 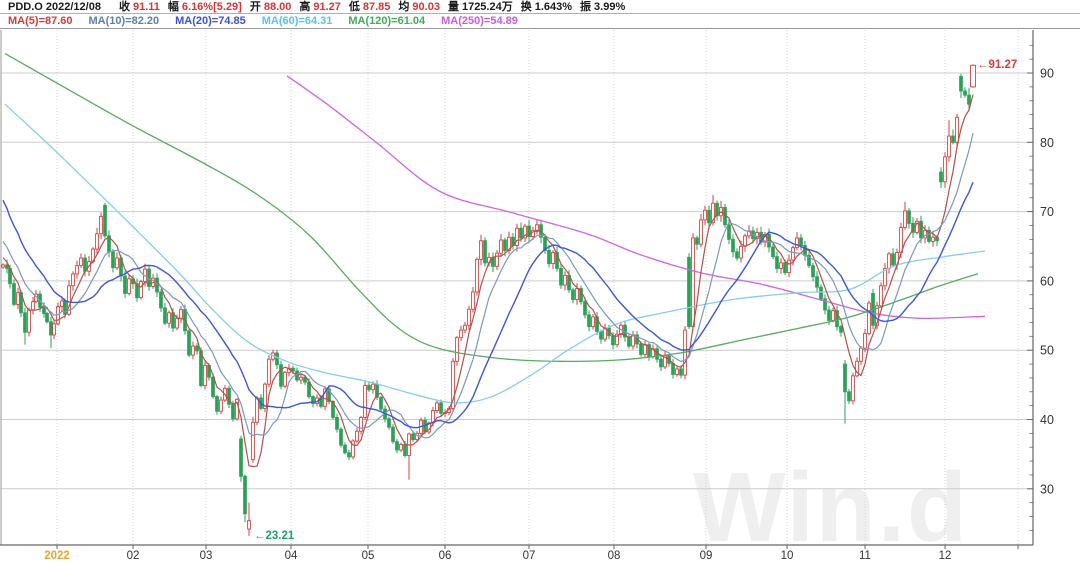 I want to click on x-axis-label: 05, so click(x=368, y=556).